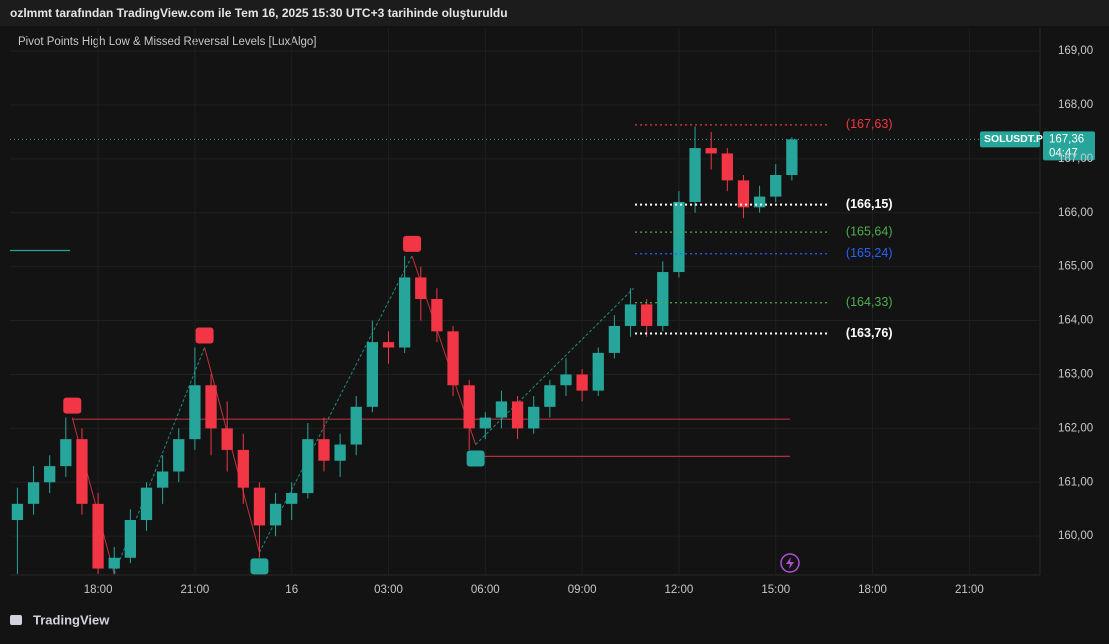  What do you see at coordinates (1075, 213) in the screenshot?
I see `y-tick-label: 166,00` at bounding box center [1075, 213].